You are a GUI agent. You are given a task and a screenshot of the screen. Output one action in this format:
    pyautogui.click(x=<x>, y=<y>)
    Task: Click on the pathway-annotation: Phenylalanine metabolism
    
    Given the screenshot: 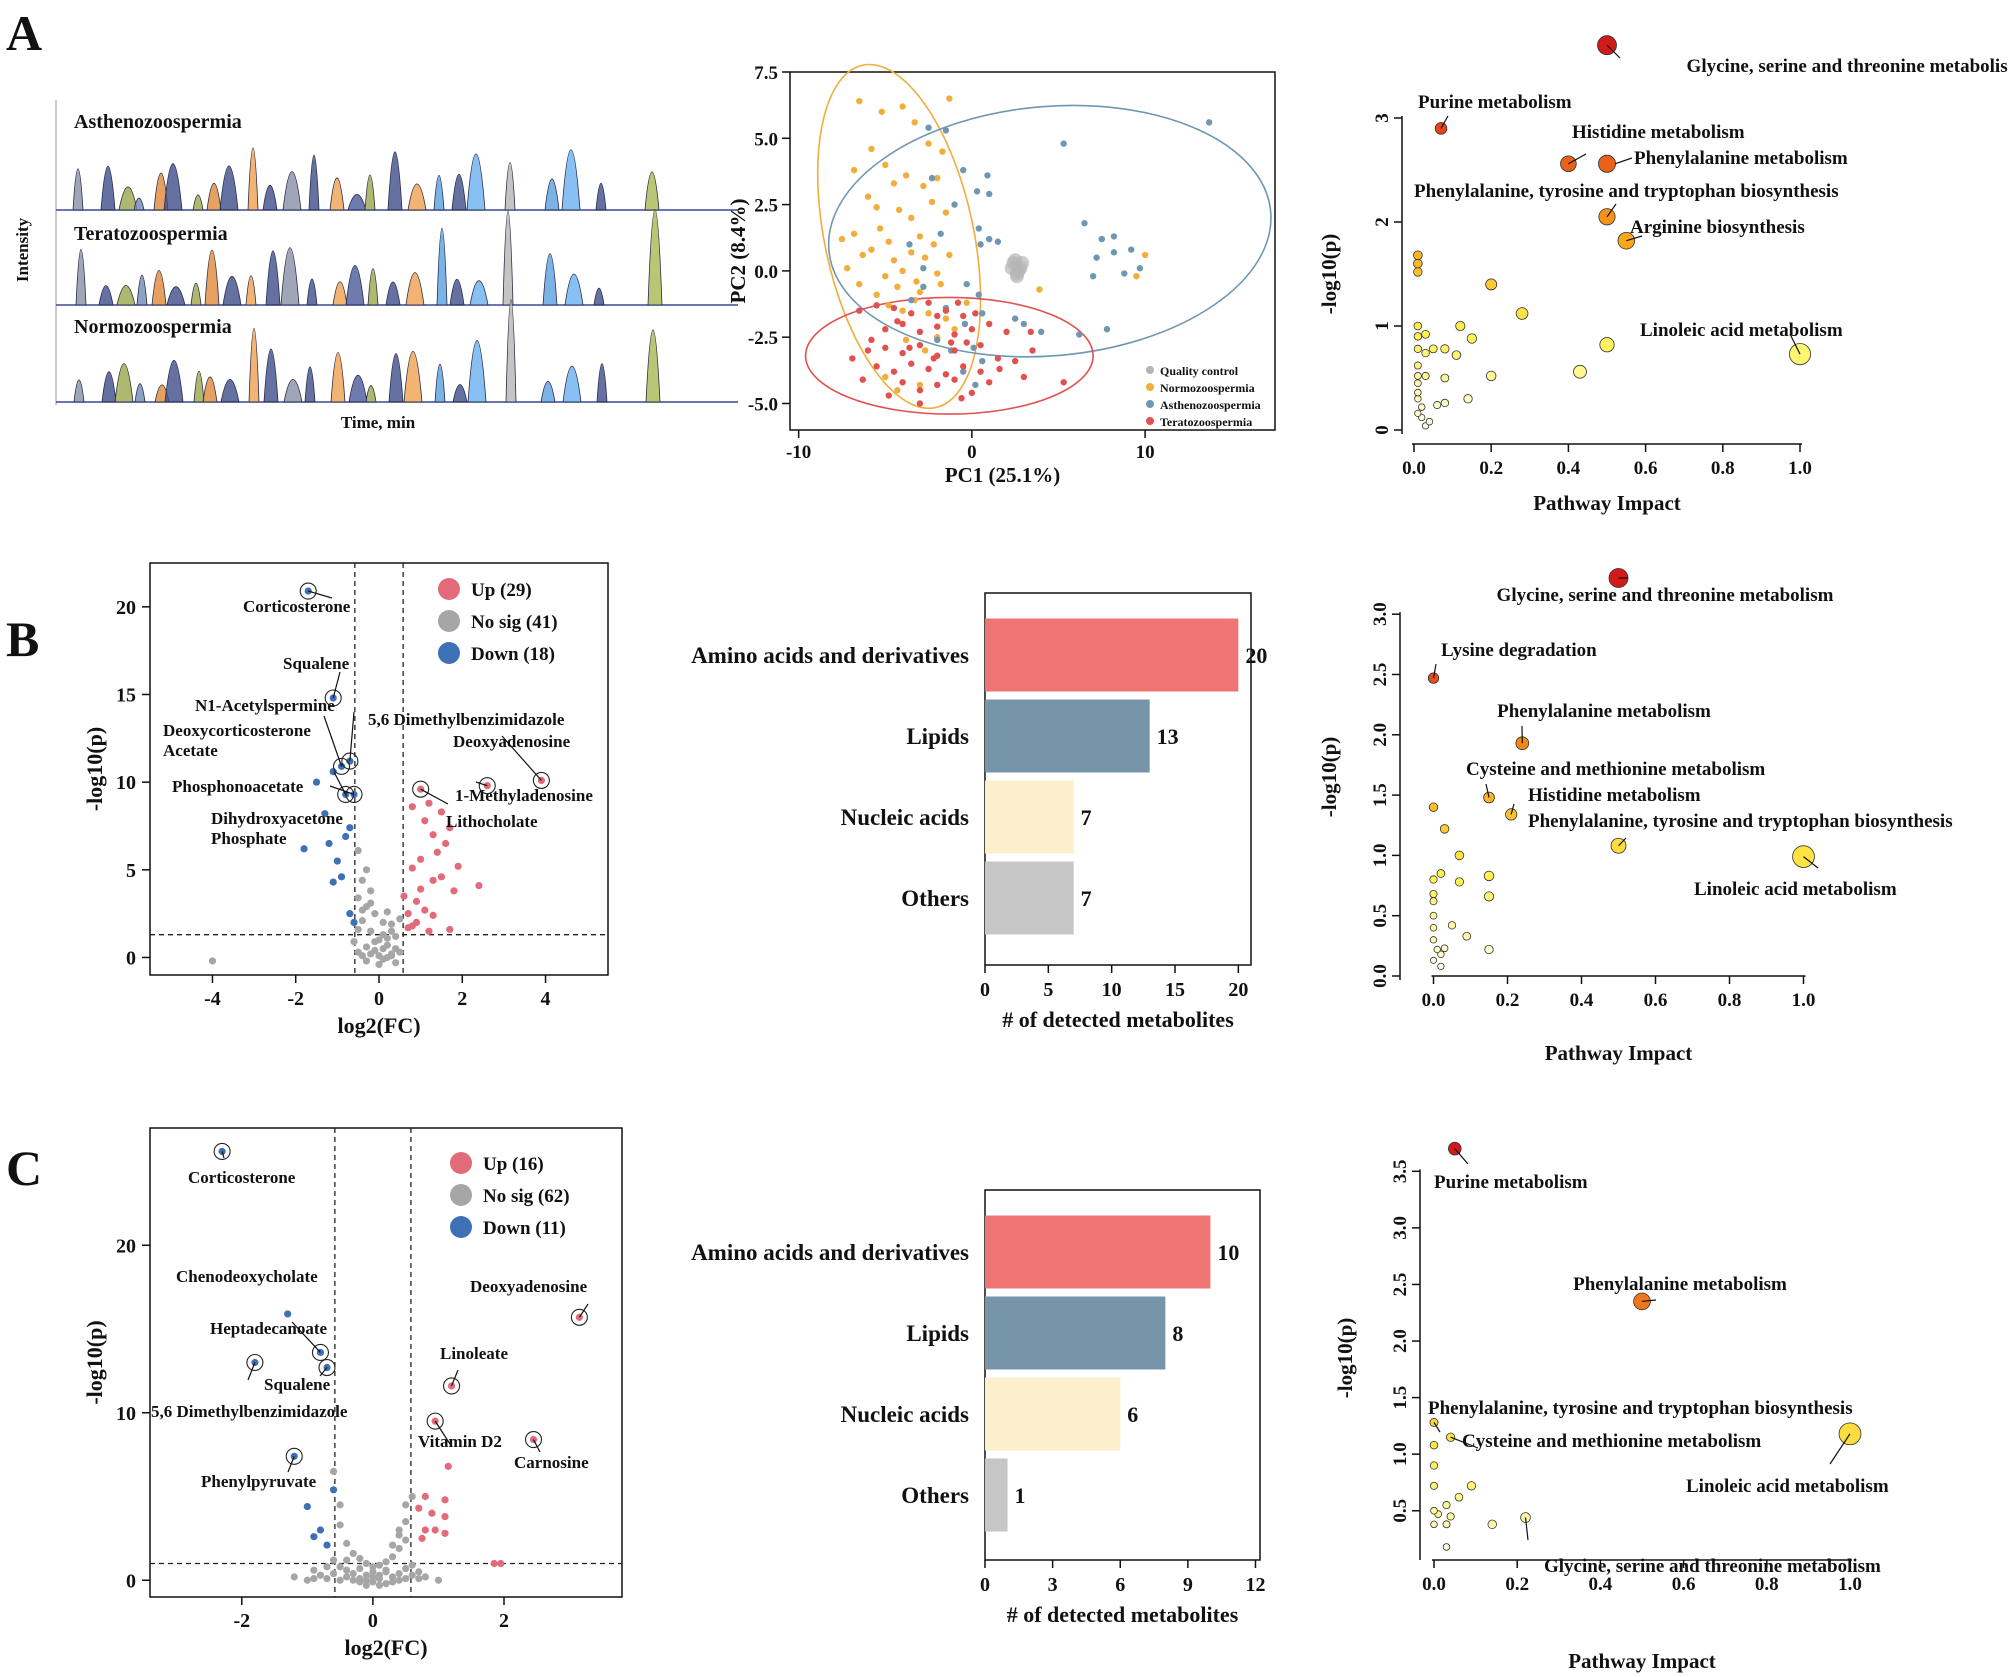 What is the action you would take?
    pyautogui.click(x=1741, y=158)
    